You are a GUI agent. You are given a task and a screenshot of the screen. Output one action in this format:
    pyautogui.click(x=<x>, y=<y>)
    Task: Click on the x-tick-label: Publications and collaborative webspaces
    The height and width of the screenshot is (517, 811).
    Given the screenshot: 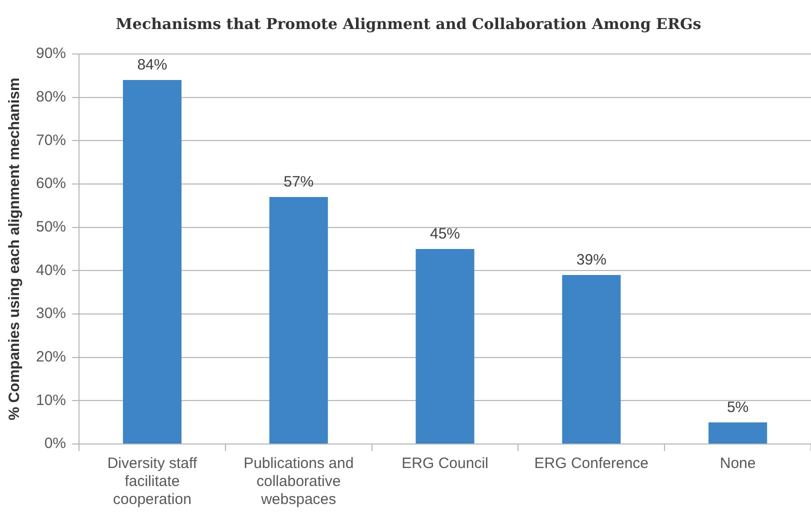 What is the action you would take?
    pyautogui.click(x=299, y=481)
    